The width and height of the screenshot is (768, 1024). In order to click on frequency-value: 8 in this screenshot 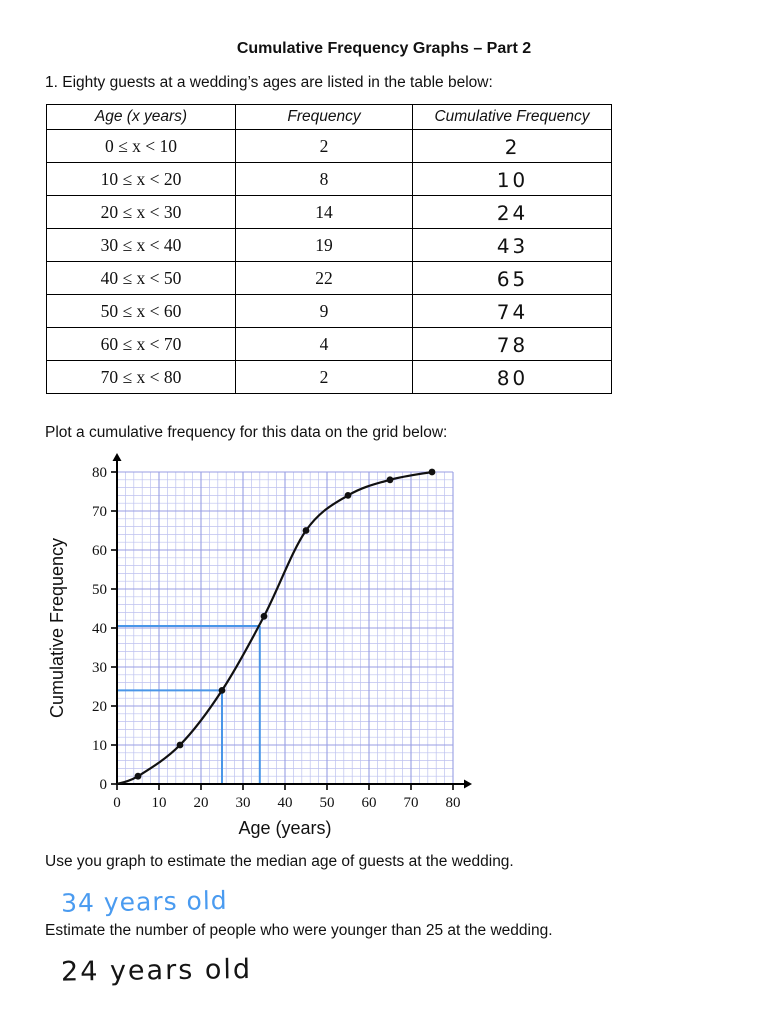, I will do `click(324, 179)`.